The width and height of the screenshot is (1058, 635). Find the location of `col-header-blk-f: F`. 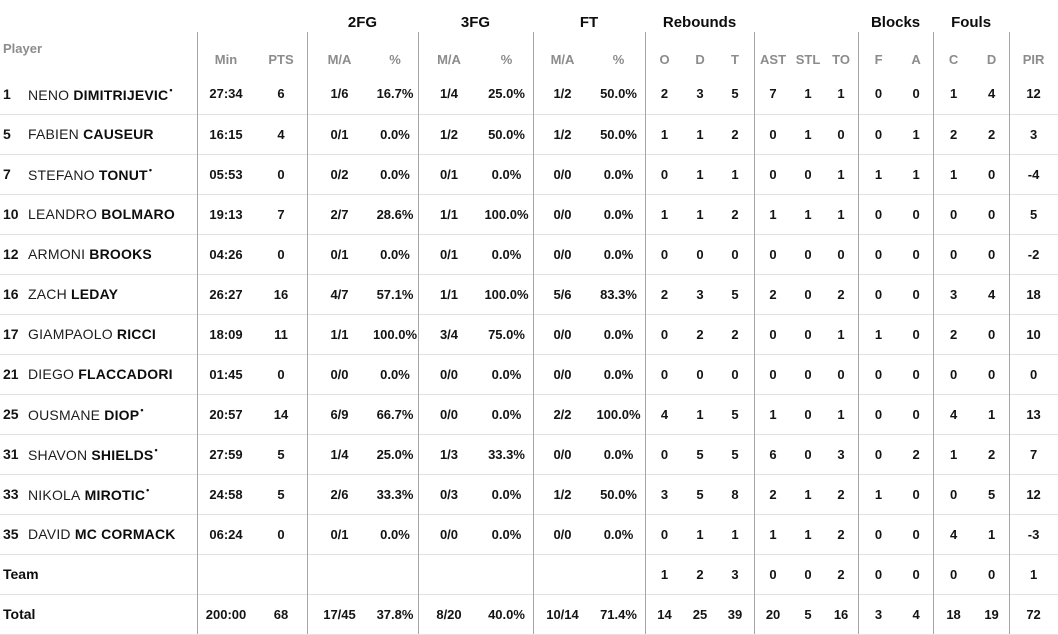

col-header-blk-f: F is located at coordinates (878, 59).